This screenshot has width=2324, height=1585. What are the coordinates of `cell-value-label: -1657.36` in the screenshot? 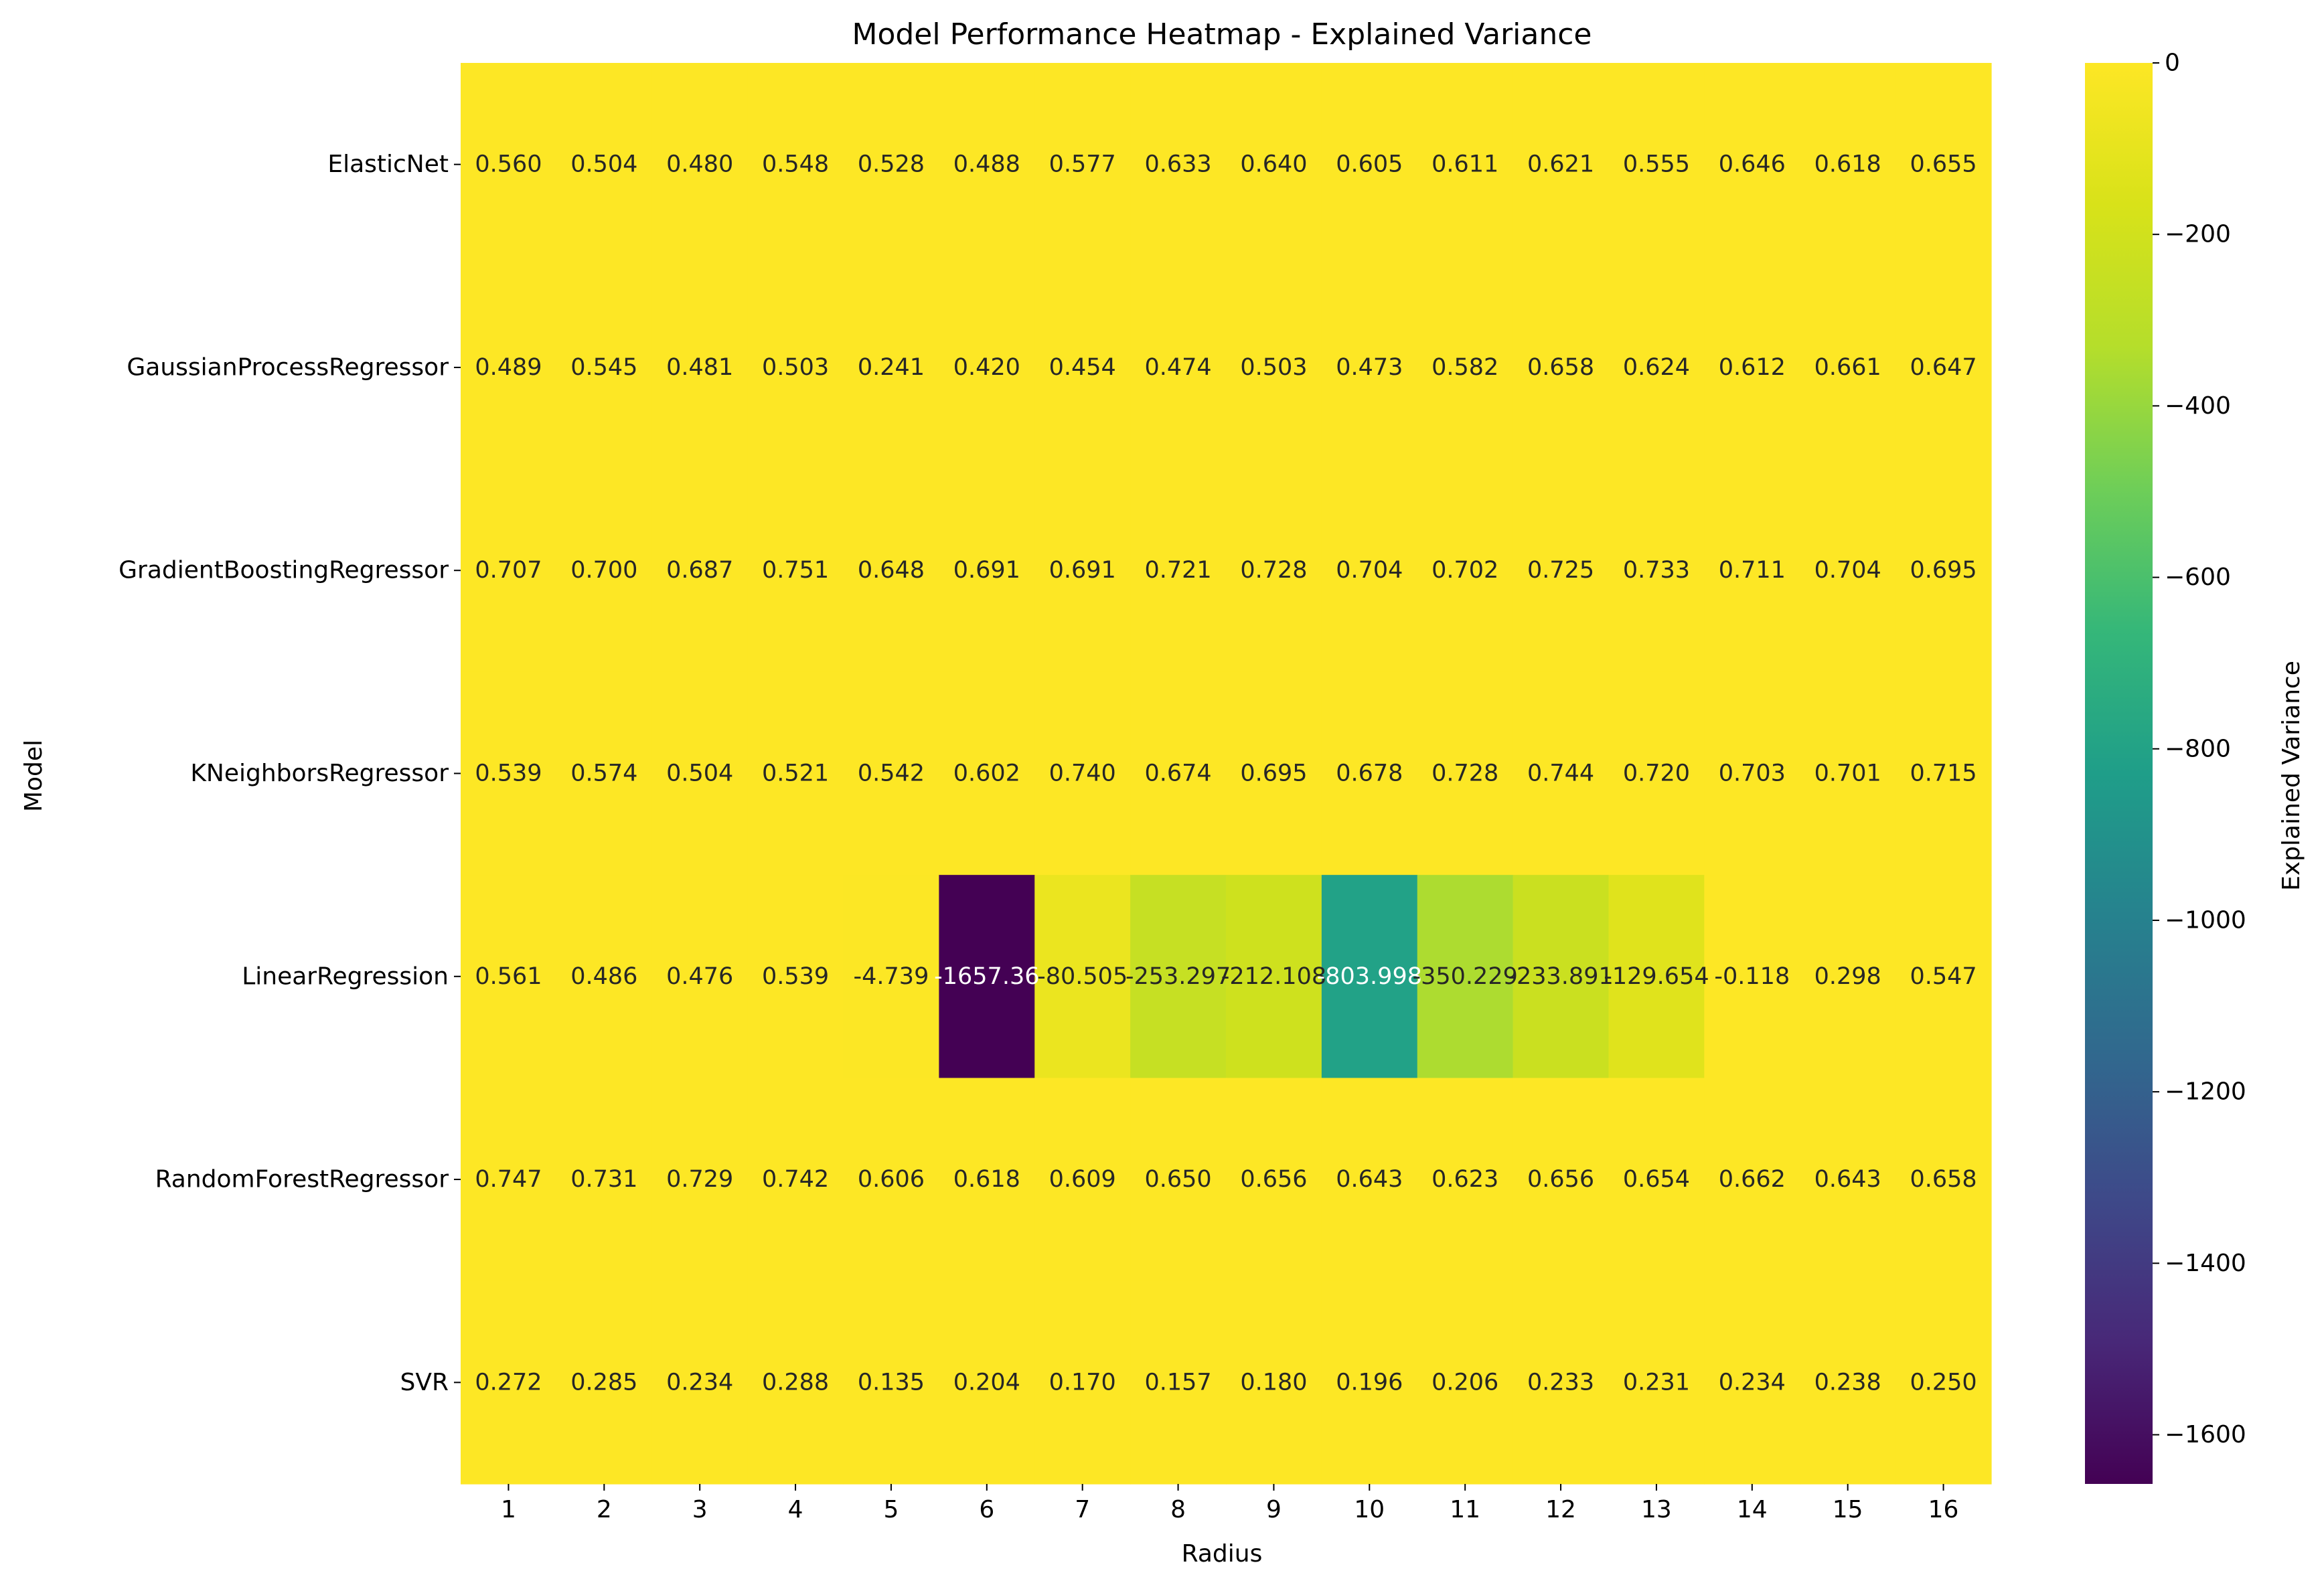 It's located at (986, 976).